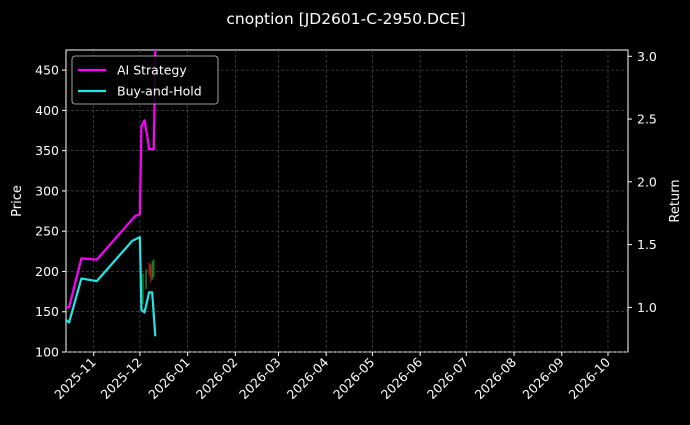  Describe the element at coordinates (47, 311) in the screenshot. I see `y-tick-label: 150` at that location.